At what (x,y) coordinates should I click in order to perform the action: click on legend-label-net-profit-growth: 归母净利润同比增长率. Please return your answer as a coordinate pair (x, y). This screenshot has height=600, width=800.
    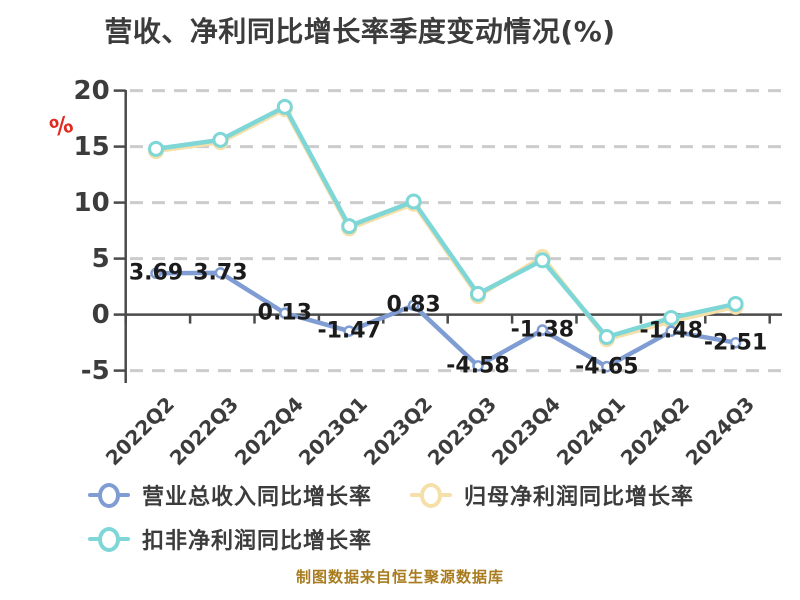
    Looking at the image, I should click on (579, 497).